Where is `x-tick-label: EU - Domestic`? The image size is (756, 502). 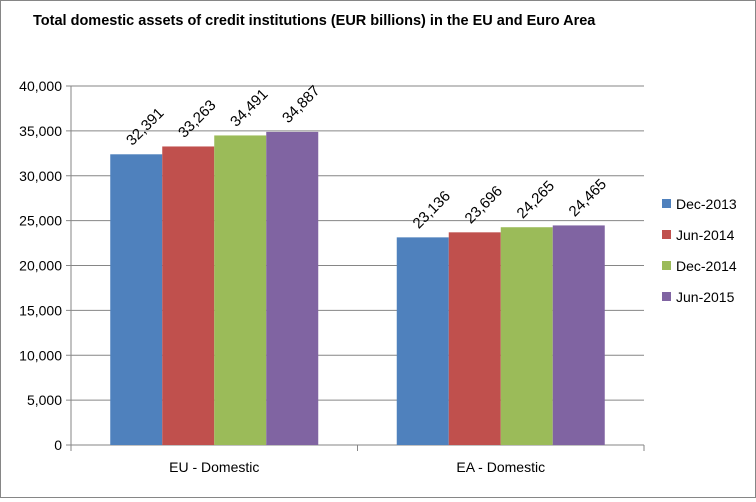 x-tick-label: EU - Domestic is located at coordinates (214, 467).